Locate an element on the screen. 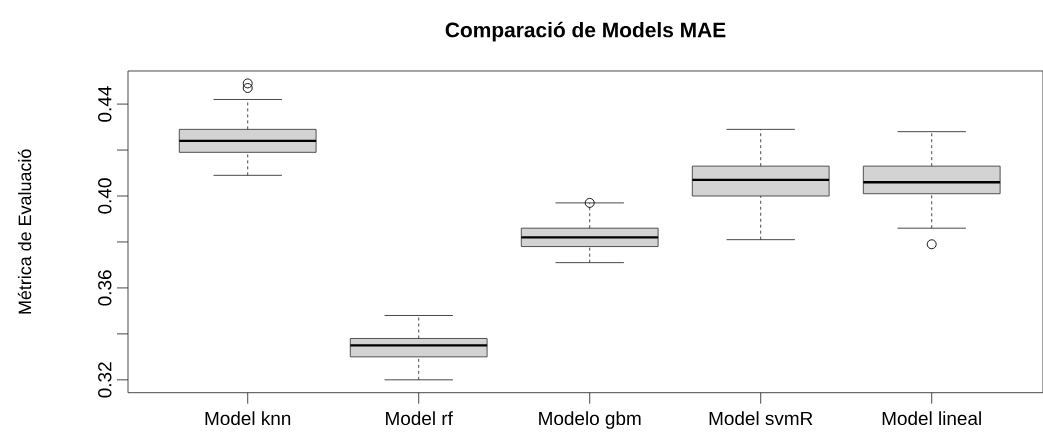 The image size is (1043, 443). x-tick-label: Model svmR is located at coordinates (761, 418).